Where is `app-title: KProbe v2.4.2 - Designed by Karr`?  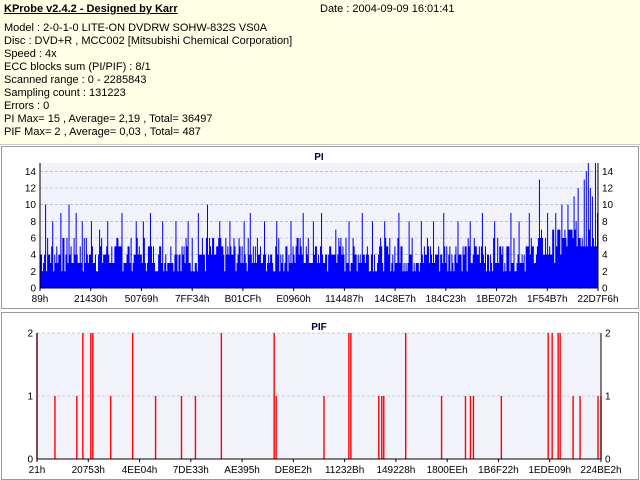 app-title: KProbe v2.4.2 - Designed by Karr is located at coordinates (91, 9).